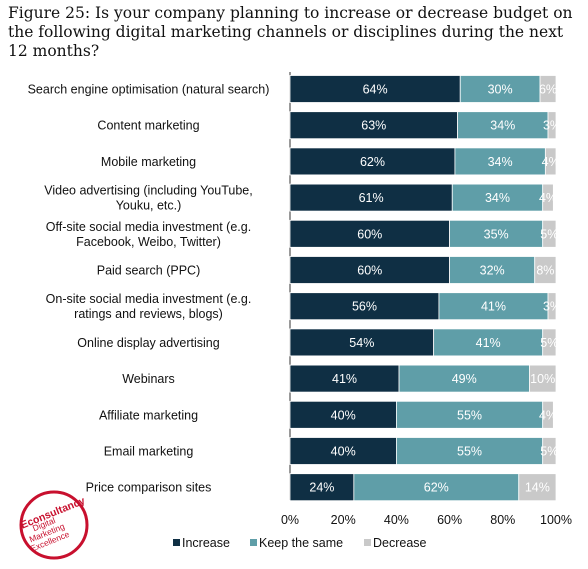  I want to click on data-label: 24%, so click(321, 488).